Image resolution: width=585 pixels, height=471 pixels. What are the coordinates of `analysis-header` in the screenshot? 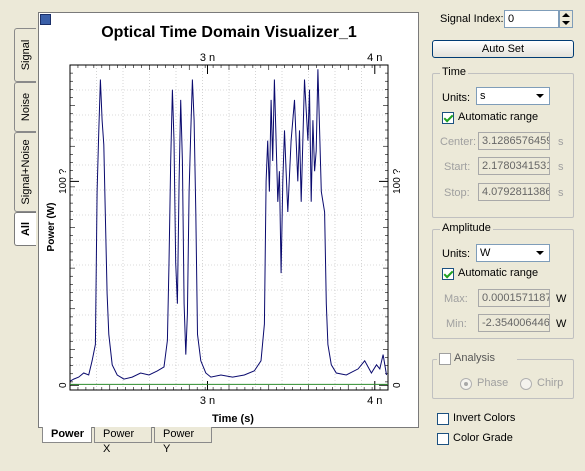 It's located at (477, 359).